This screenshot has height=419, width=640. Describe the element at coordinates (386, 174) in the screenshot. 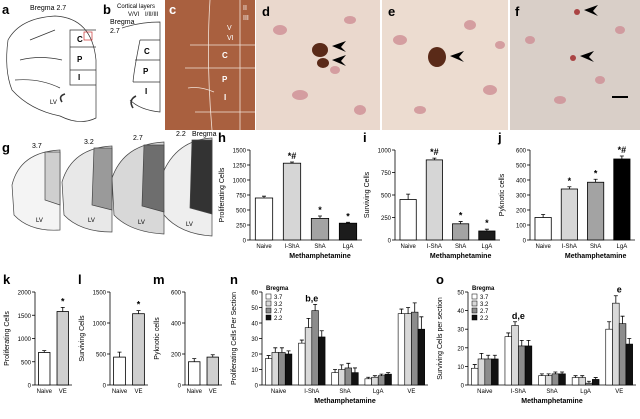

I see `y-tick-label: 750` at that location.